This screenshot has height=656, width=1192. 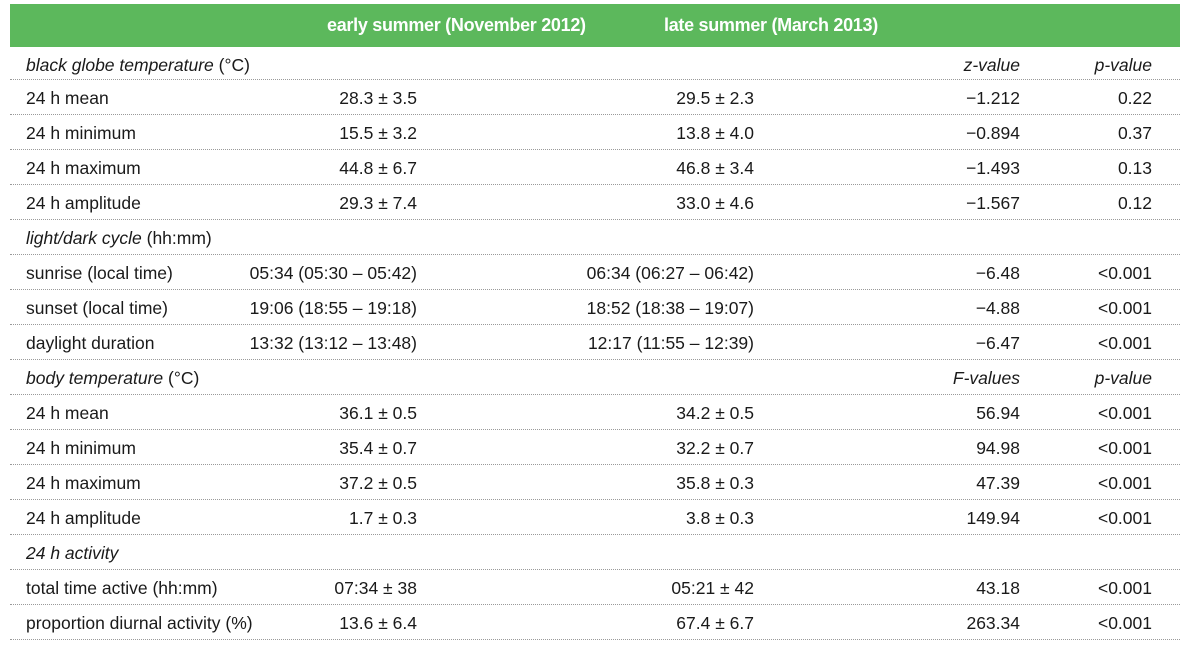 I want to click on late-summer-value: 67.4 ± 6.7, so click(x=715, y=623).